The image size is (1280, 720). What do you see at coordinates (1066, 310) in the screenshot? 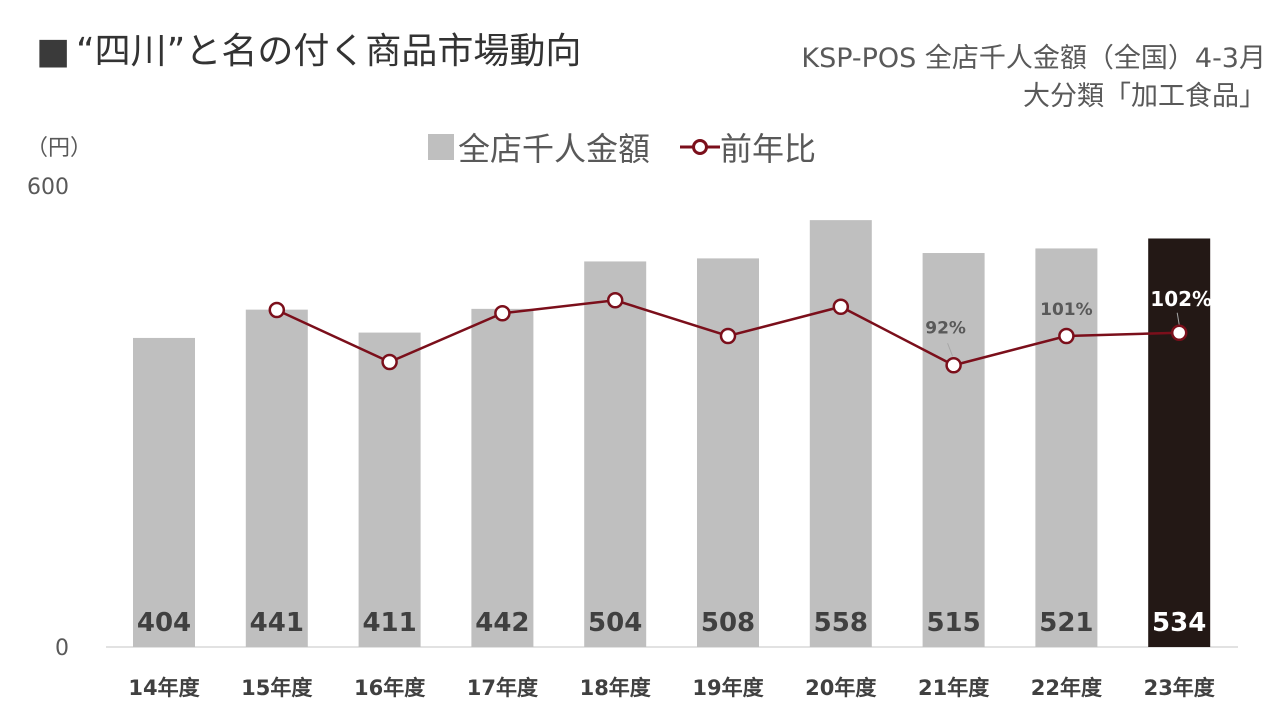
I see `ratio-value-label: 101%` at bounding box center [1066, 310].